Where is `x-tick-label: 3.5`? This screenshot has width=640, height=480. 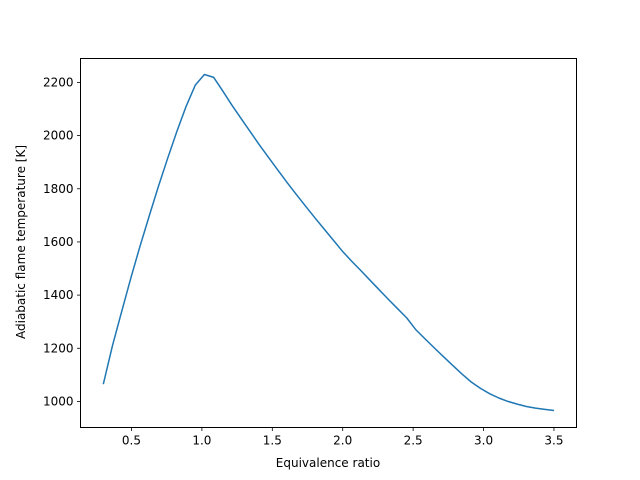 x-tick-label: 3.5 is located at coordinates (553, 441).